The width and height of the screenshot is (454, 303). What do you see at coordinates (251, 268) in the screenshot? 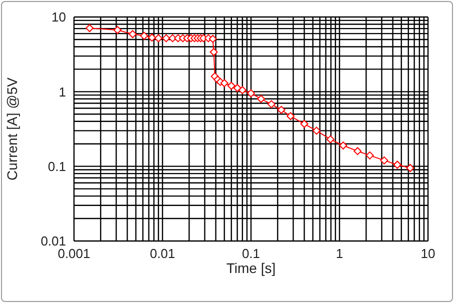
I see `x-axis-title: Time [s]` at bounding box center [251, 268].